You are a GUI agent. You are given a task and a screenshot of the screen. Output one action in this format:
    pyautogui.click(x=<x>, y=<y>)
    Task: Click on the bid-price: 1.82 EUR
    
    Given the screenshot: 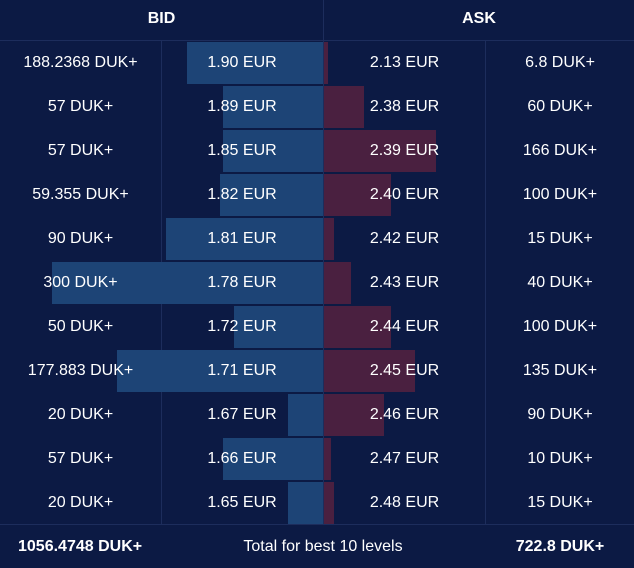 What is the action you would take?
    pyautogui.click(x=242, y=194)
    